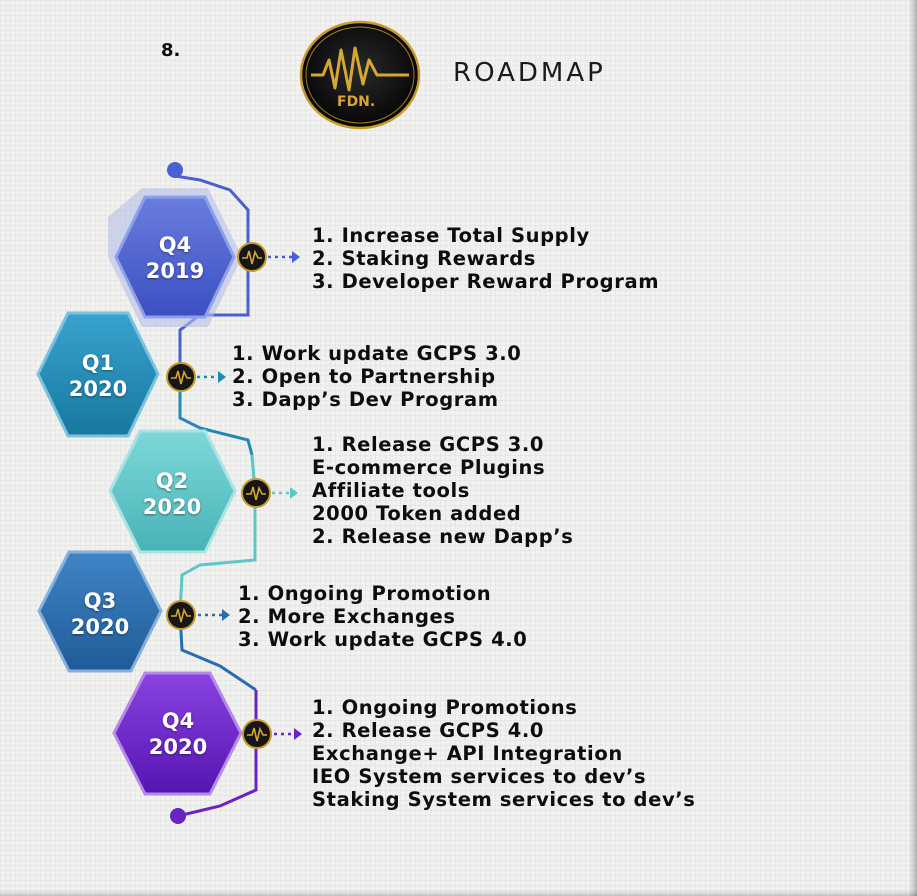  I want to click on page-bottom-shadow, so click(458, 893).